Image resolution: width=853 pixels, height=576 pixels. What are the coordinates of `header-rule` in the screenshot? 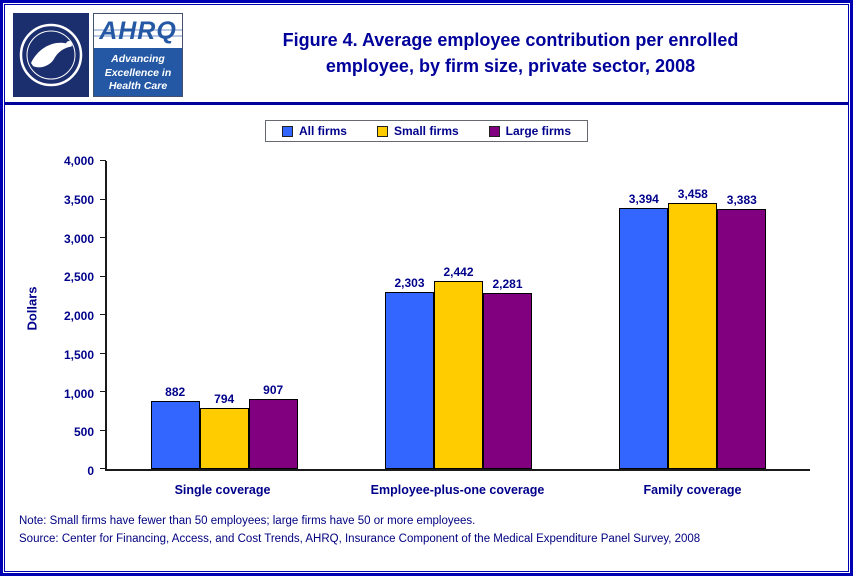 It's located at (426, 103).